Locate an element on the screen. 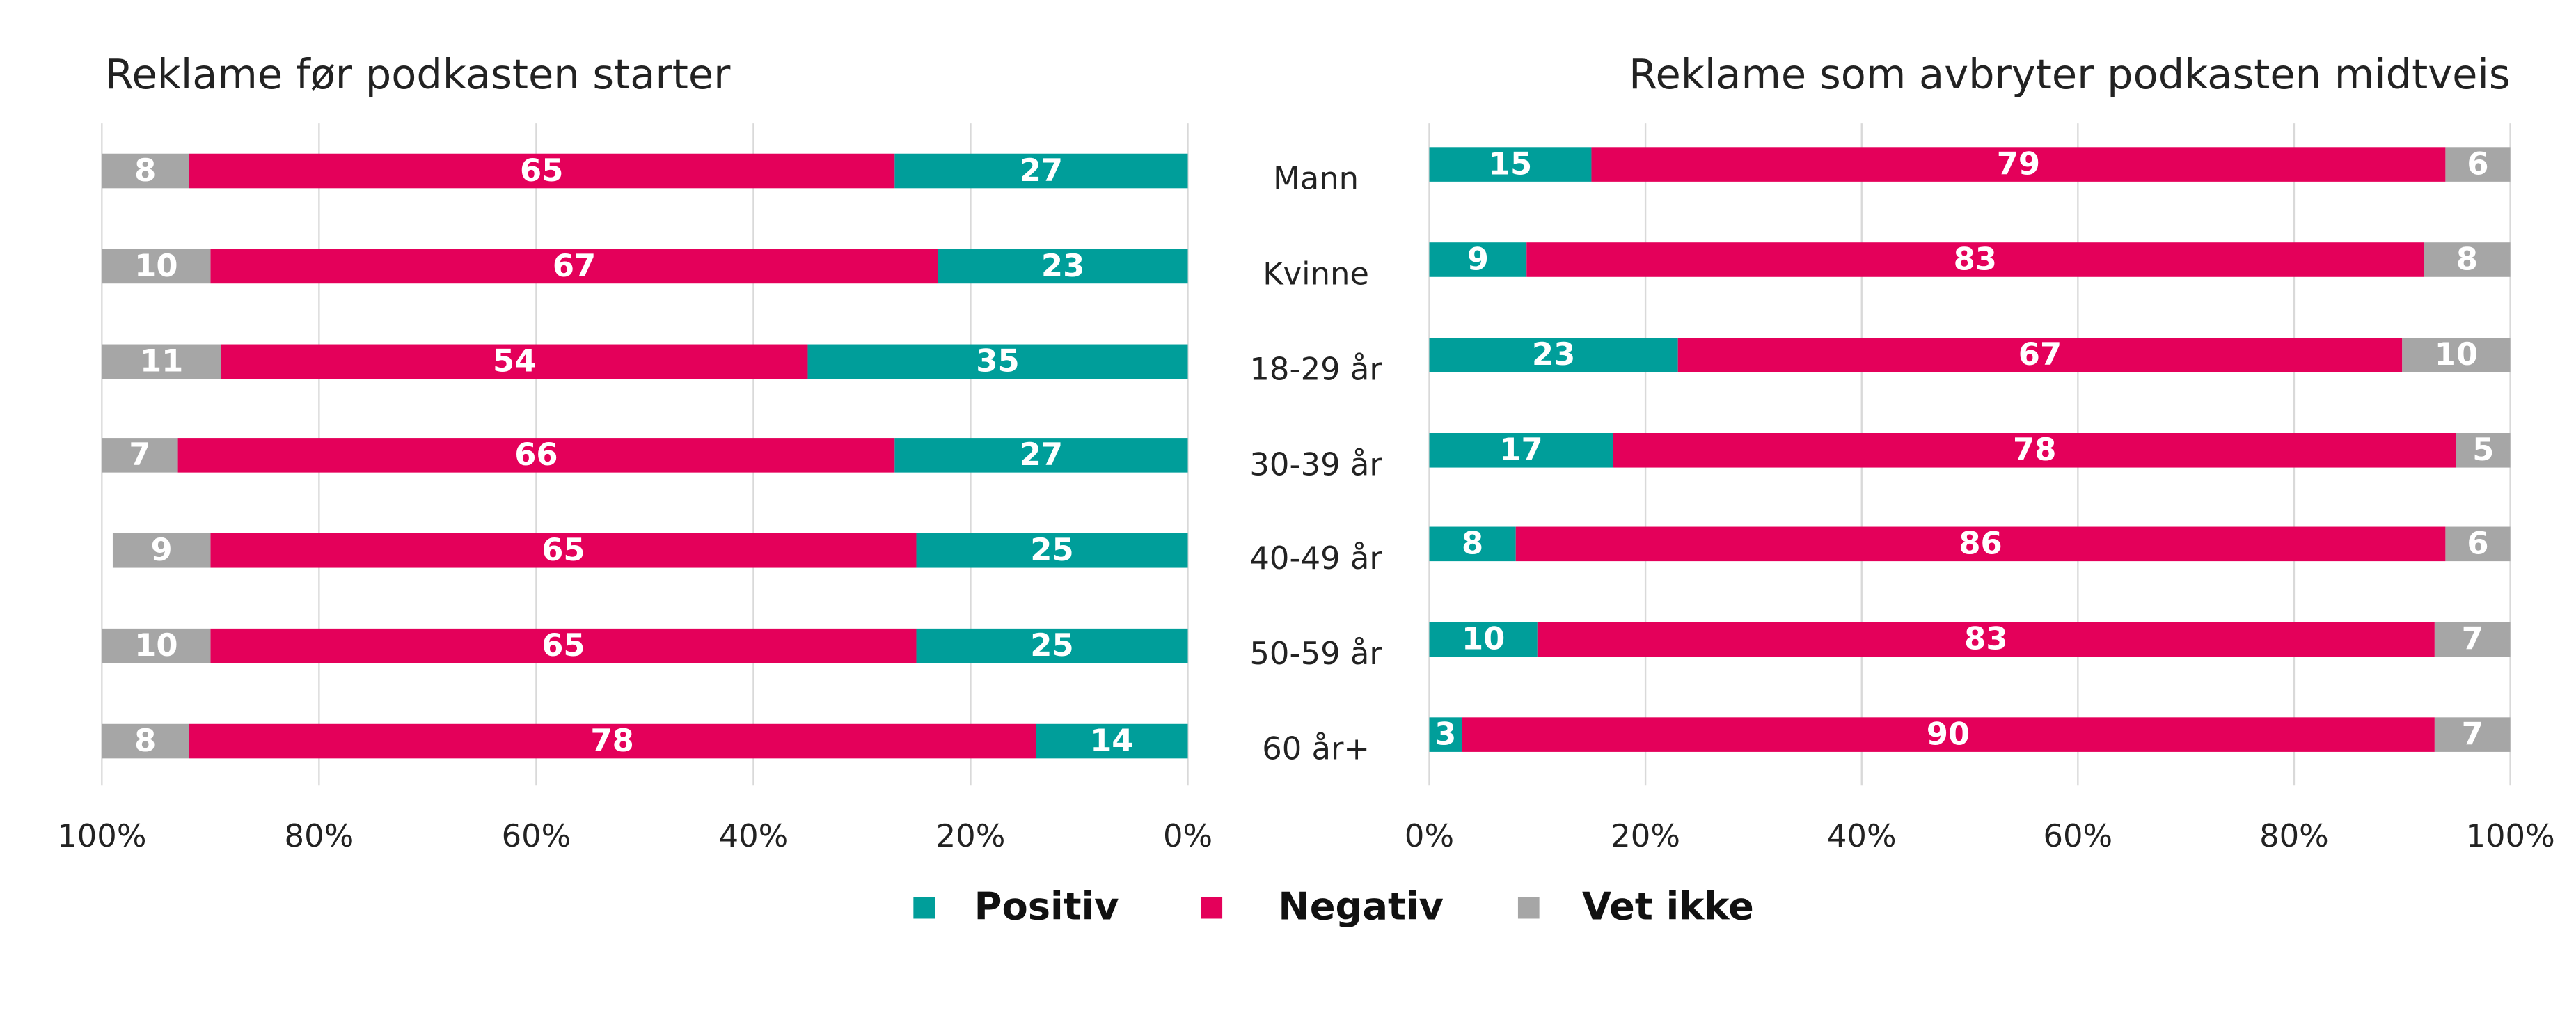  value-label: 23 is located at coordinates (1062, 265).